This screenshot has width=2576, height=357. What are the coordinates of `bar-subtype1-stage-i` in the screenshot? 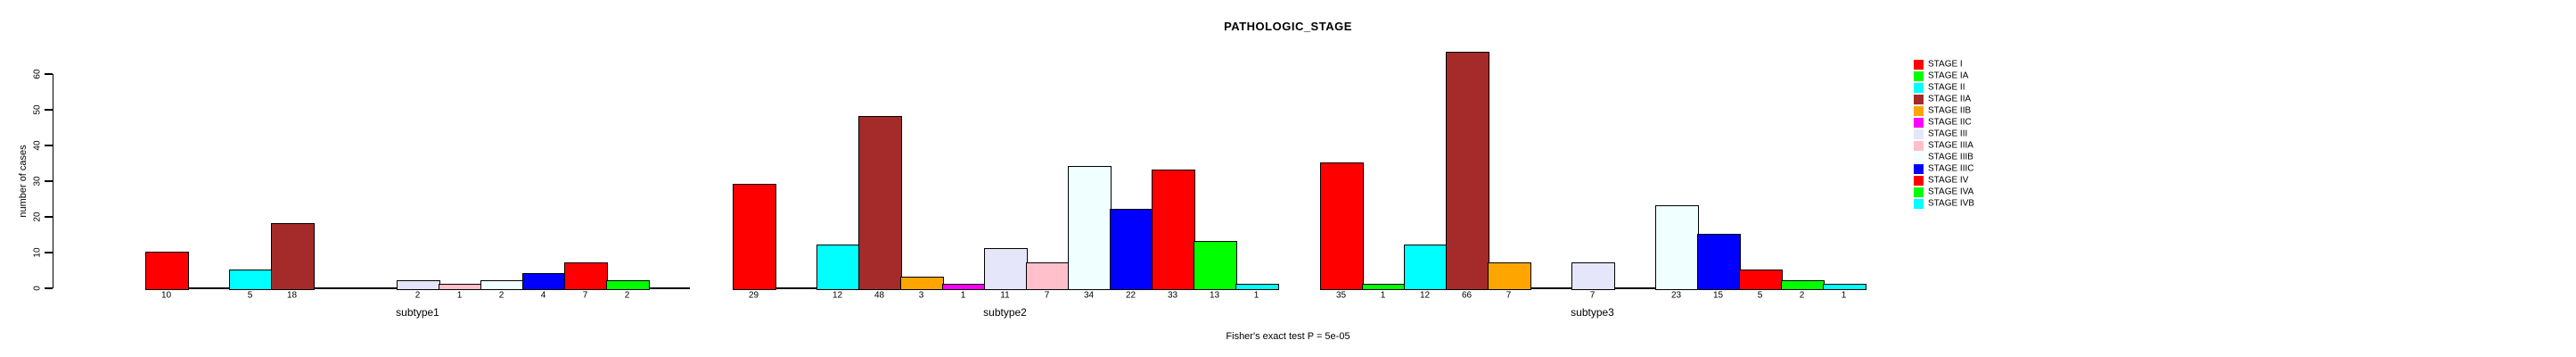 It's located at (167, 270).